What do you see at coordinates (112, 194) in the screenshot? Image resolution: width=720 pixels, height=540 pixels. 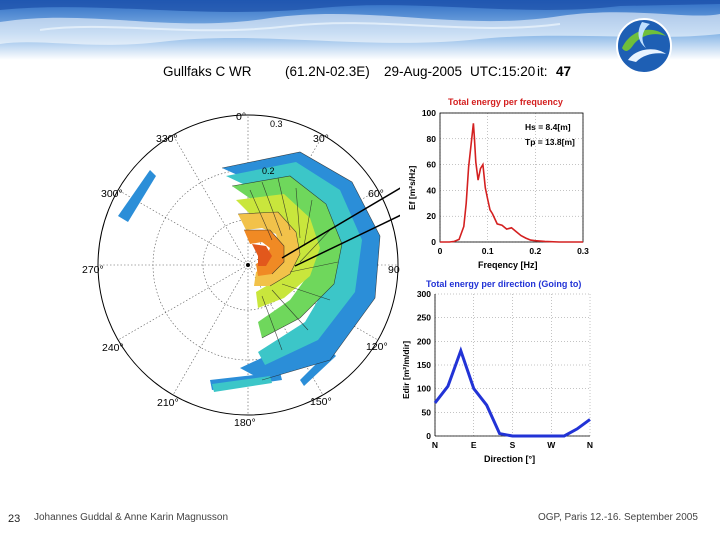 I see `dir-label-300: 300°` at bounding box center [112, 194].